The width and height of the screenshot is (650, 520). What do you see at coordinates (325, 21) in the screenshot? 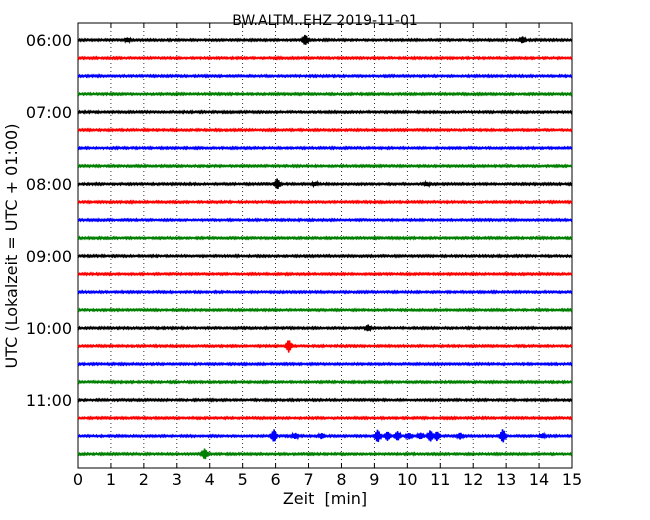
I see `chart-title: BW.ALTM..EHZ 2019-11-01` at bounding box center [325, 21].